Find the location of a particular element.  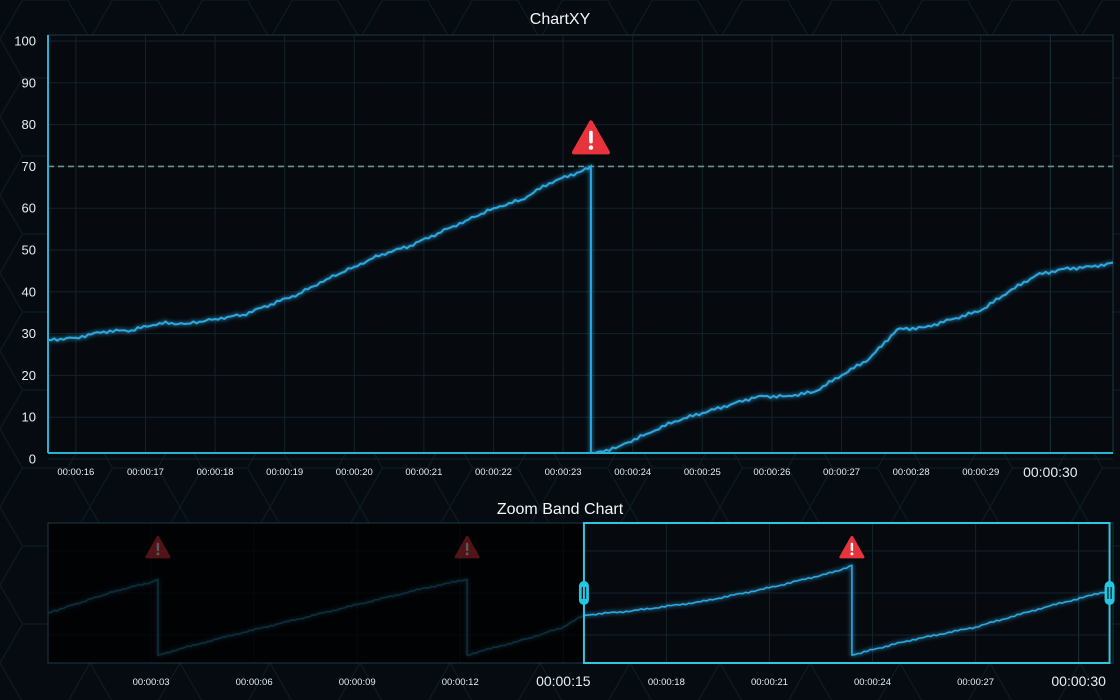

band-x-tick-label: 00:00:18 is located at coordinates (666, 682).